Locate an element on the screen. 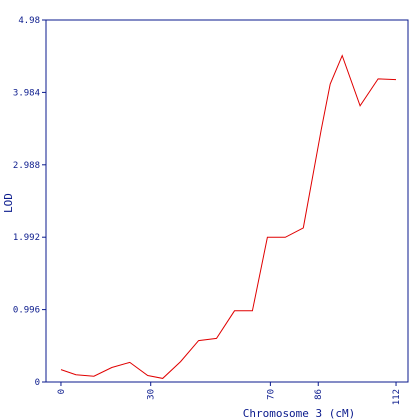 The height and width of the screenshot is (420, 420). y-tick-label: 3.984 is located at coordinates (26, 93).